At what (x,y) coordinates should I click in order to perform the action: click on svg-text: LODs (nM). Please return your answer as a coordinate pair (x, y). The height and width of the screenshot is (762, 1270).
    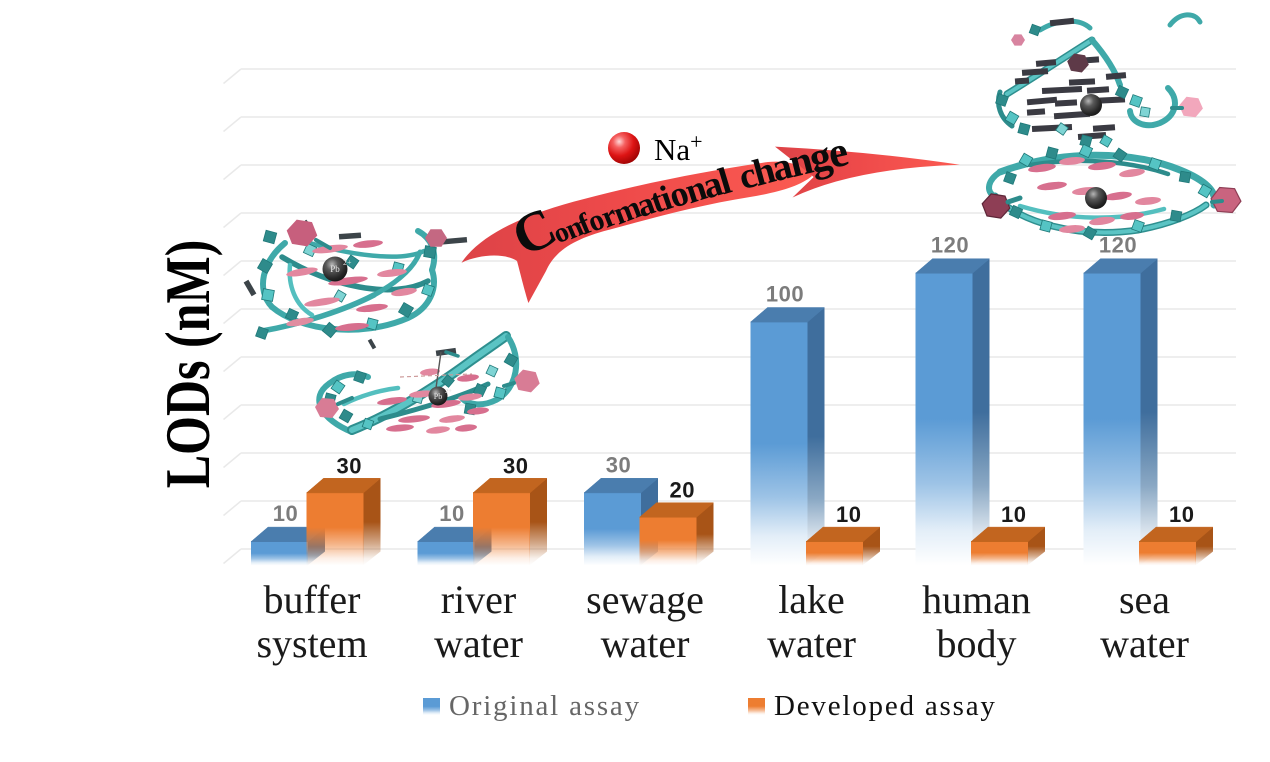
    Looking at the image, I should click on (188, 364).